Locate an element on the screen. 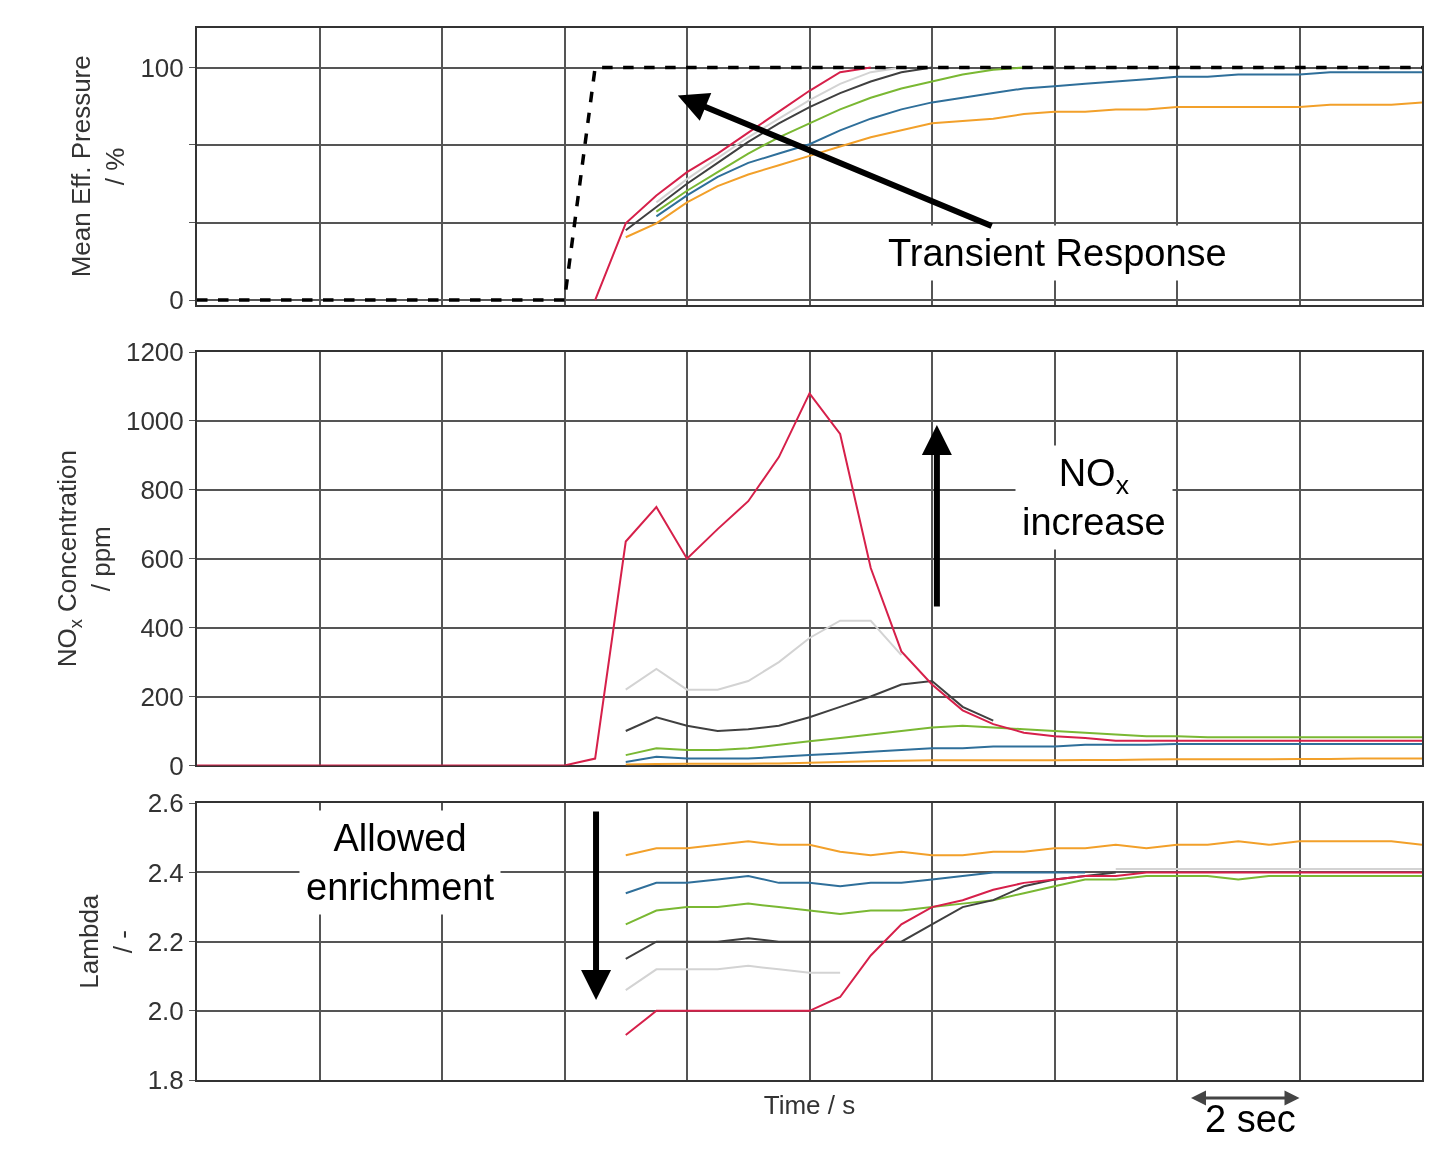  y-tick-label: 200 is located at coordinates (162, 696).